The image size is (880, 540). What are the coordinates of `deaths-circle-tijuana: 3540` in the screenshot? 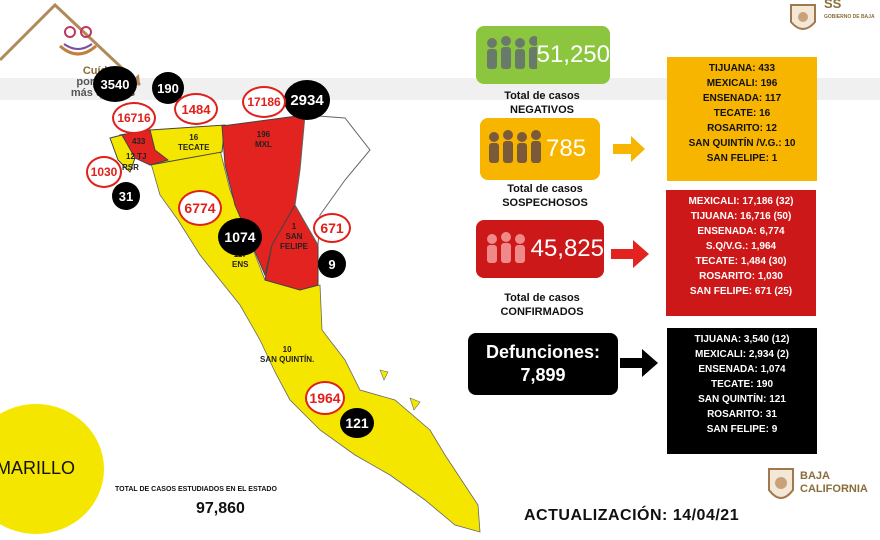 It's located at (115, 84).